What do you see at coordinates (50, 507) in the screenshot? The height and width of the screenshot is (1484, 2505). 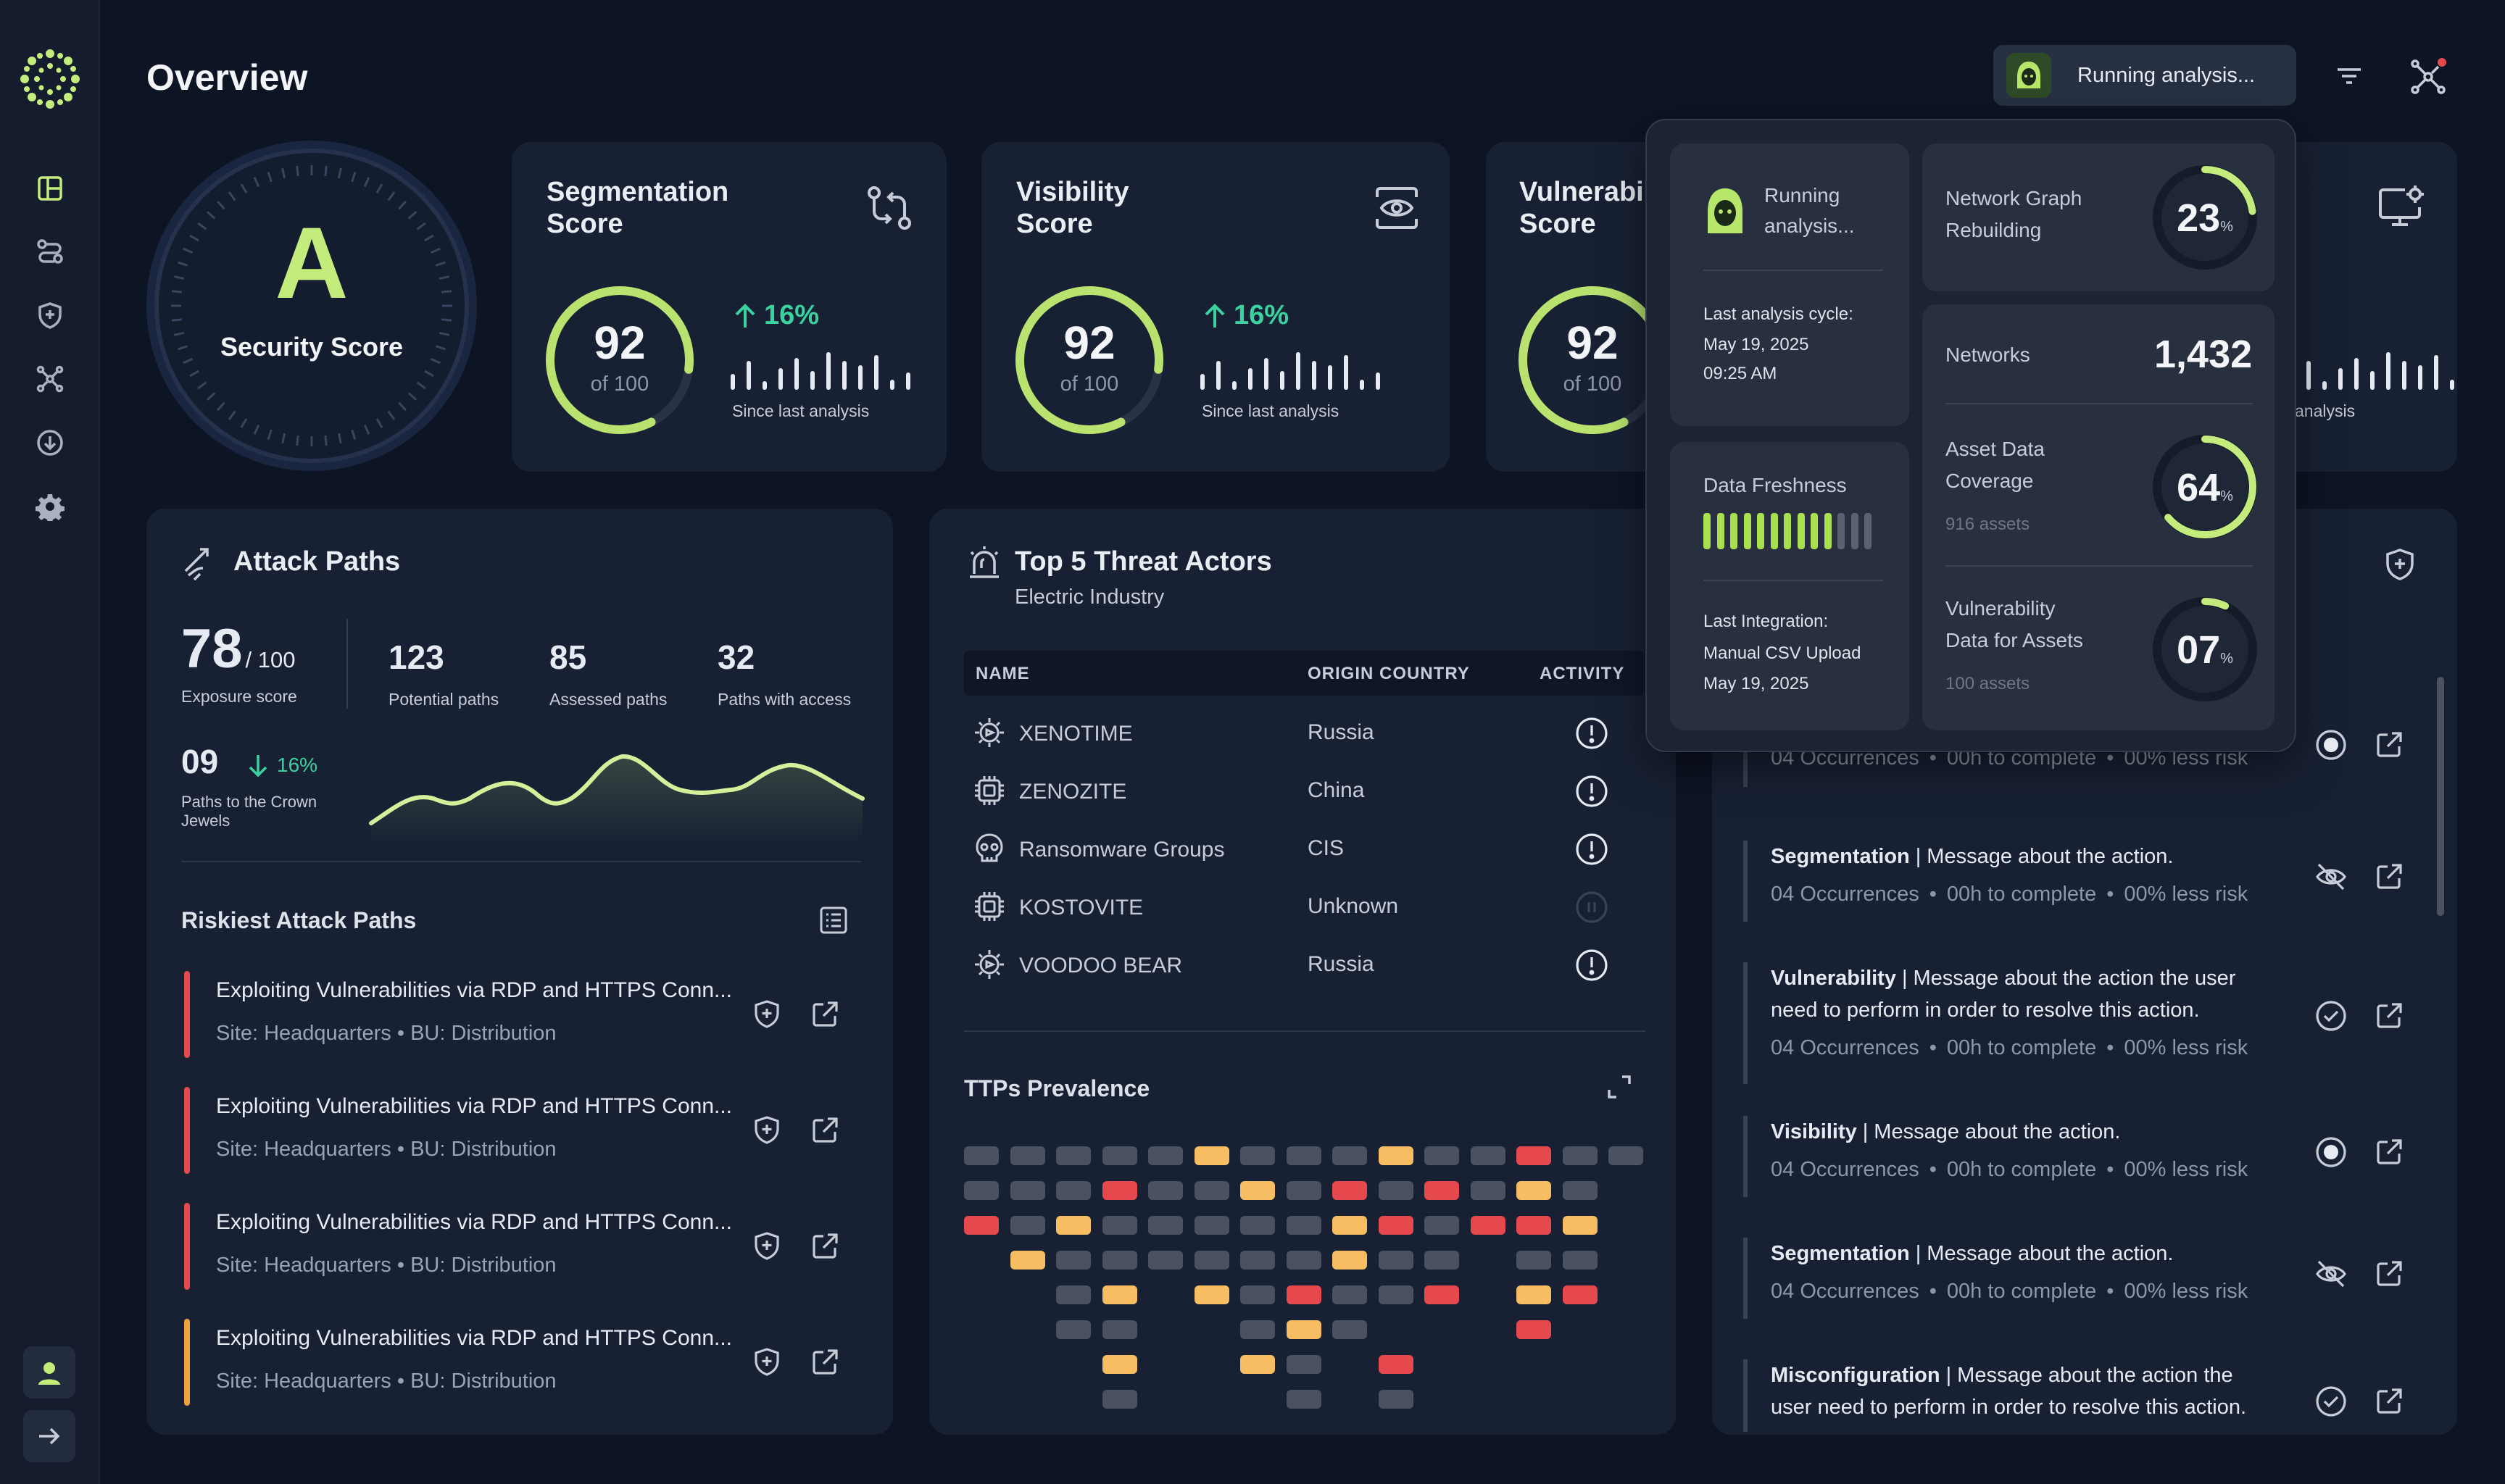 I see `settings-icon` at bounding box center [50, 507].